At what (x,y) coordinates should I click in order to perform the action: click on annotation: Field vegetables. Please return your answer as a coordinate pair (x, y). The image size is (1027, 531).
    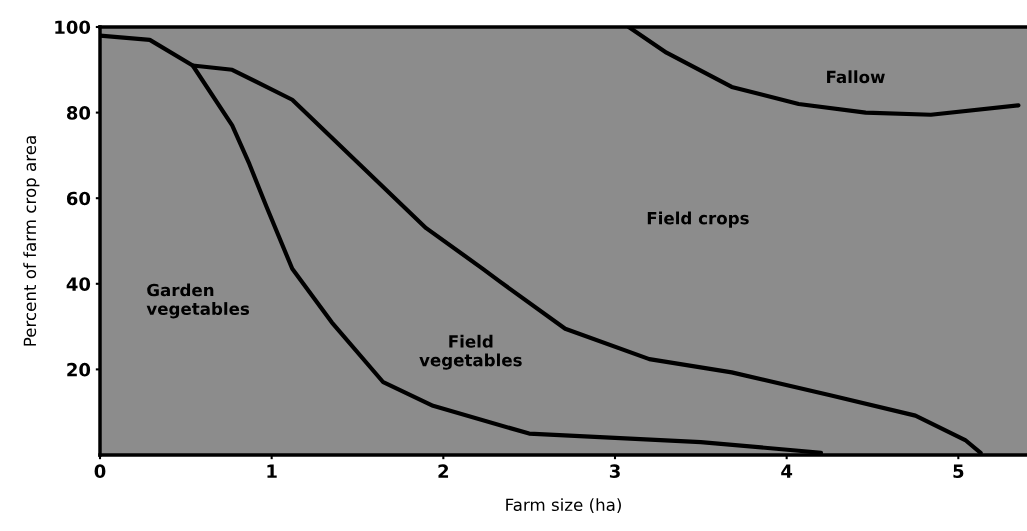
    Looking at the image, I should click on (470, 352).